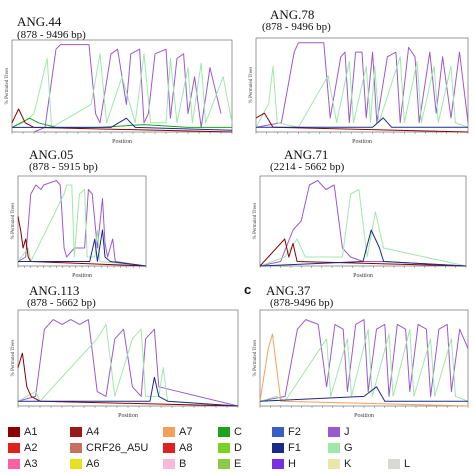  What do you see at coordinates (51, 35) in the screenshot?
I see `panel-subtitle-1: (878 - 9496 bp)` at bounding box center [51, 35].